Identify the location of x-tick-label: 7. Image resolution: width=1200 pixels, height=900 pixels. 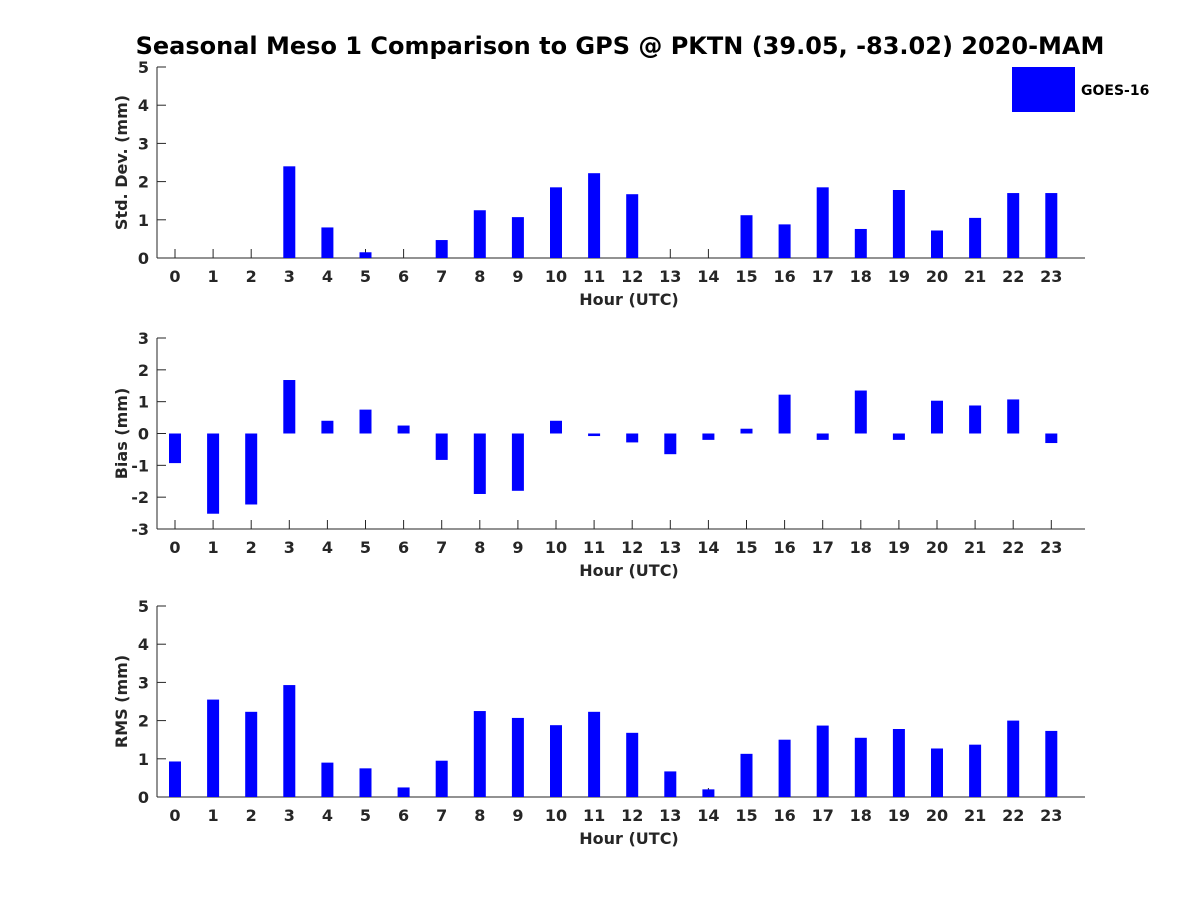
(441, 276).